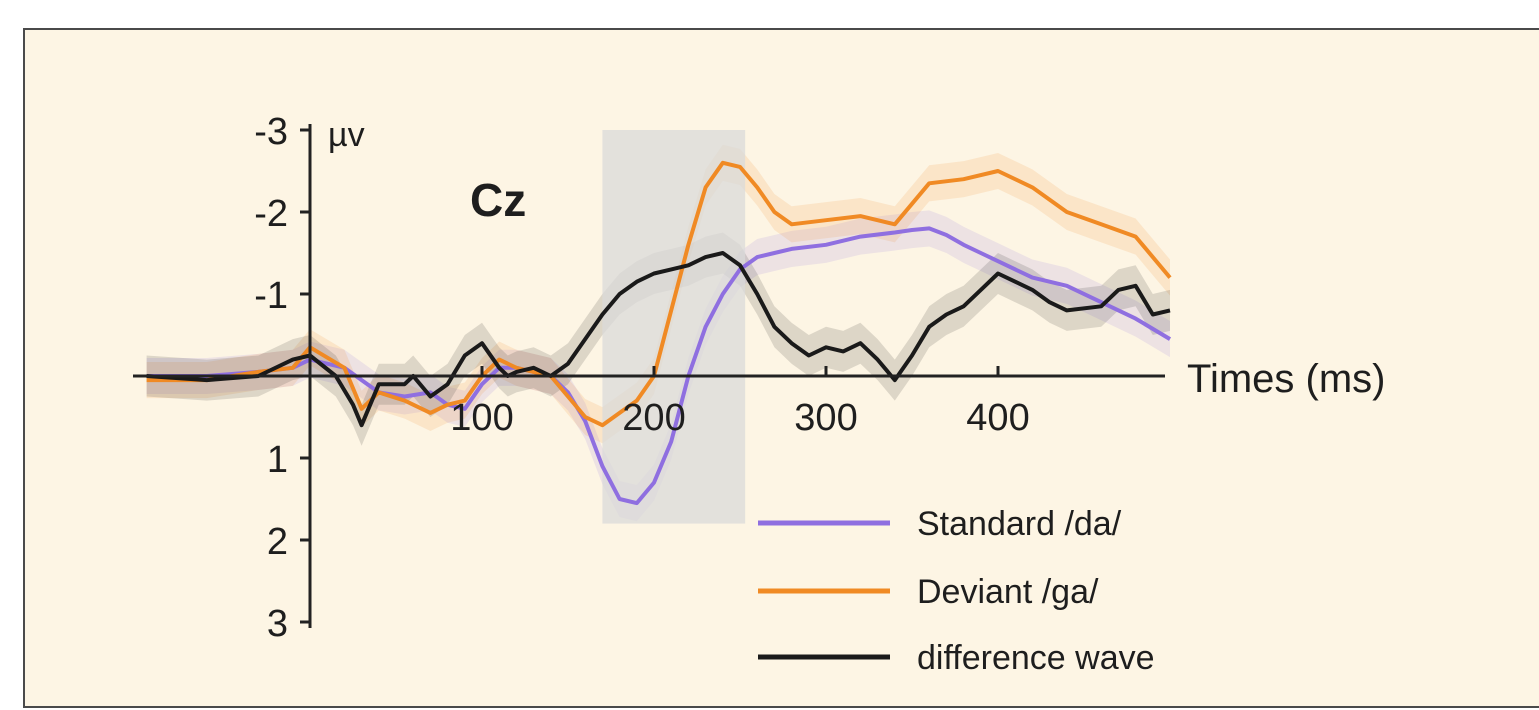  I want to click on y-axis-label: µv, so click(346, 135).